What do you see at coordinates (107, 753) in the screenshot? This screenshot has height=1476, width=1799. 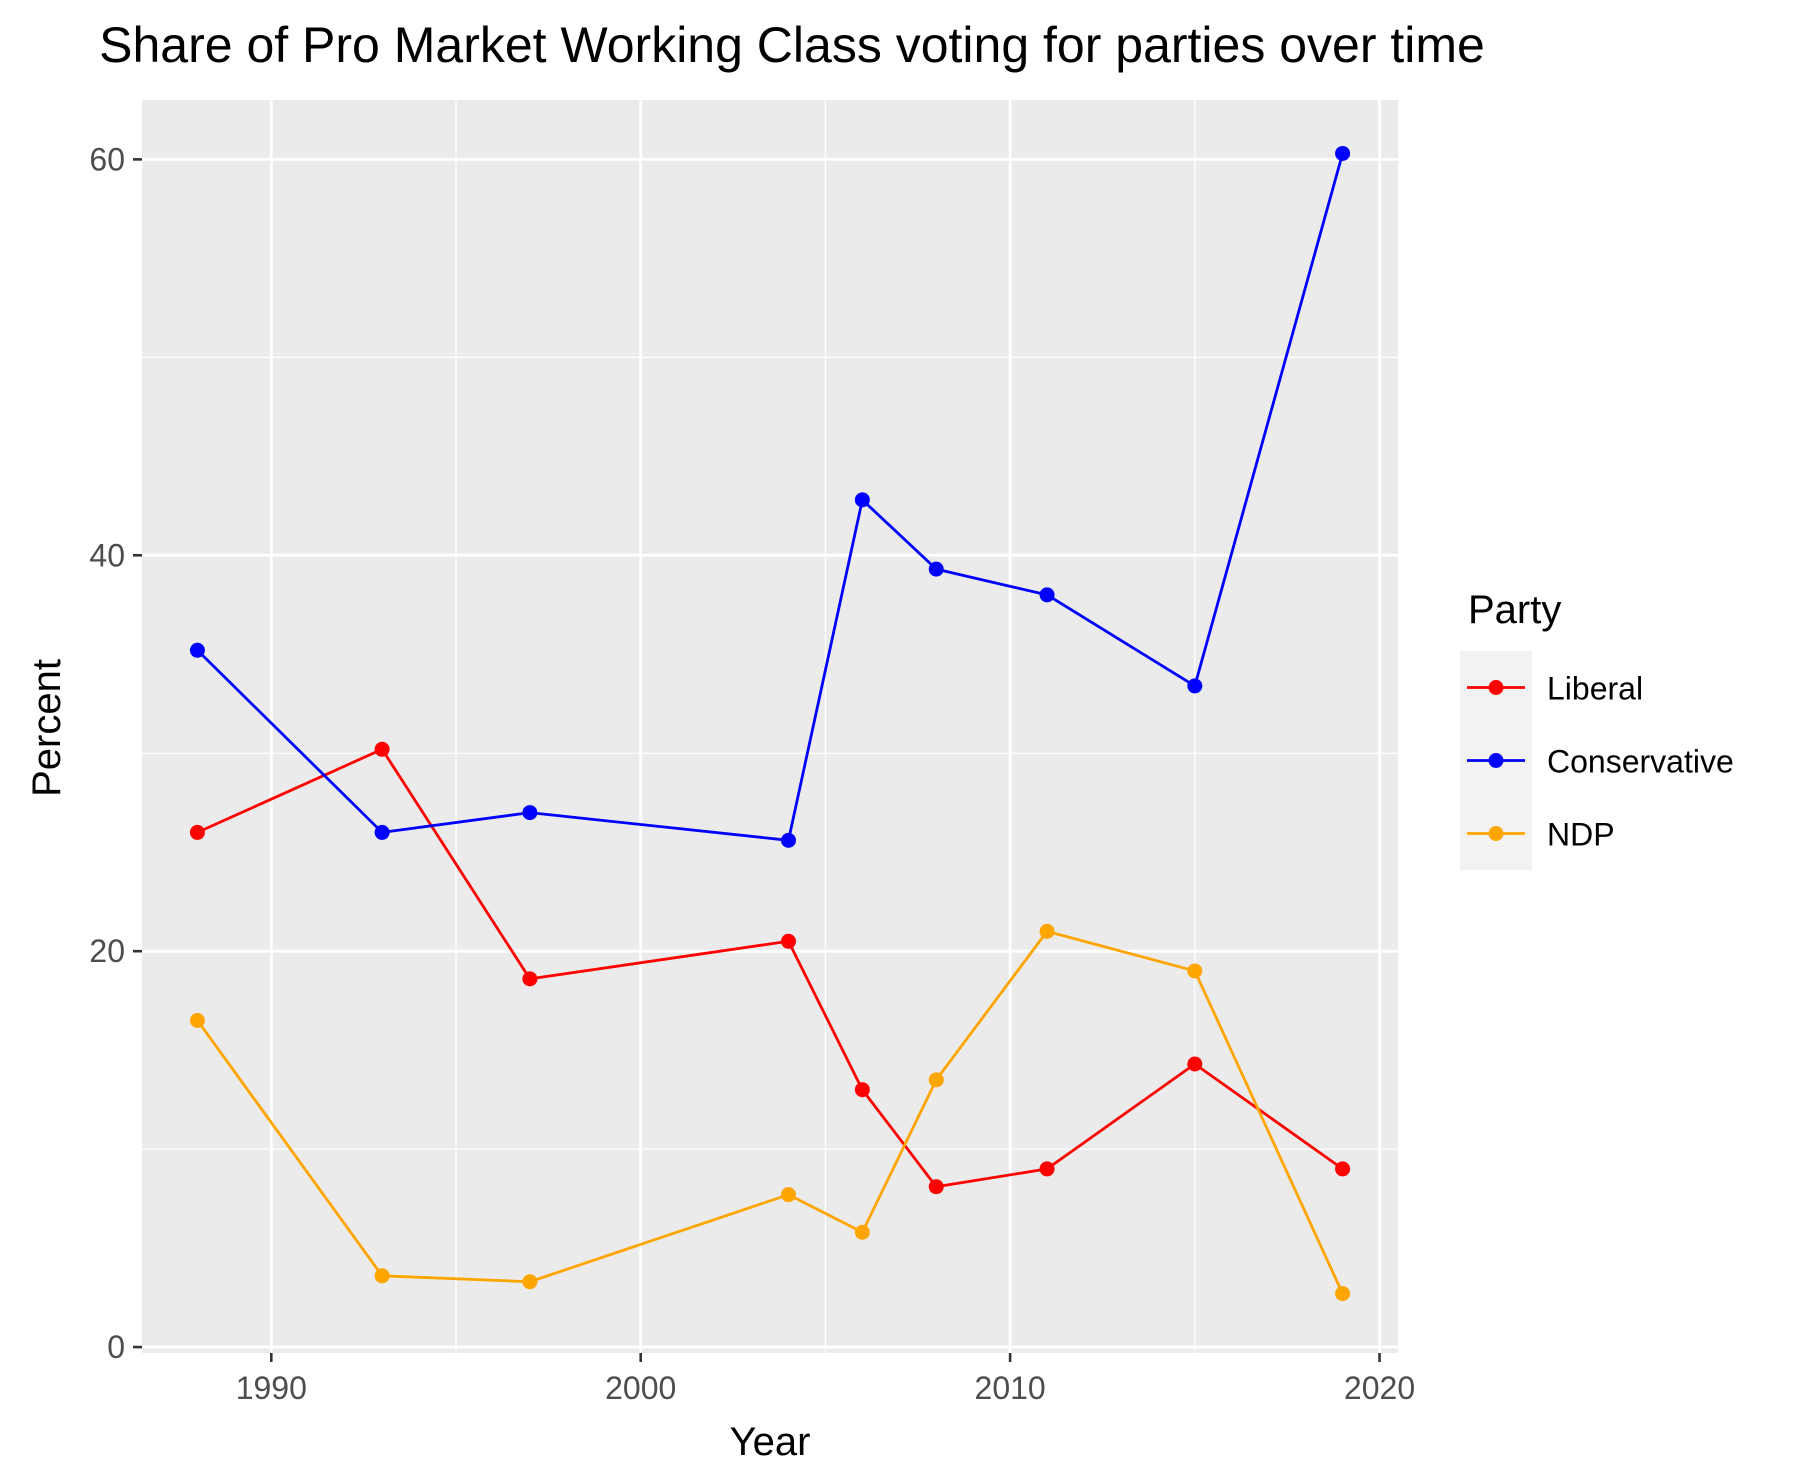 I see `y-tick-labels: 0 20 40 60` at bounding box center [107, 753].